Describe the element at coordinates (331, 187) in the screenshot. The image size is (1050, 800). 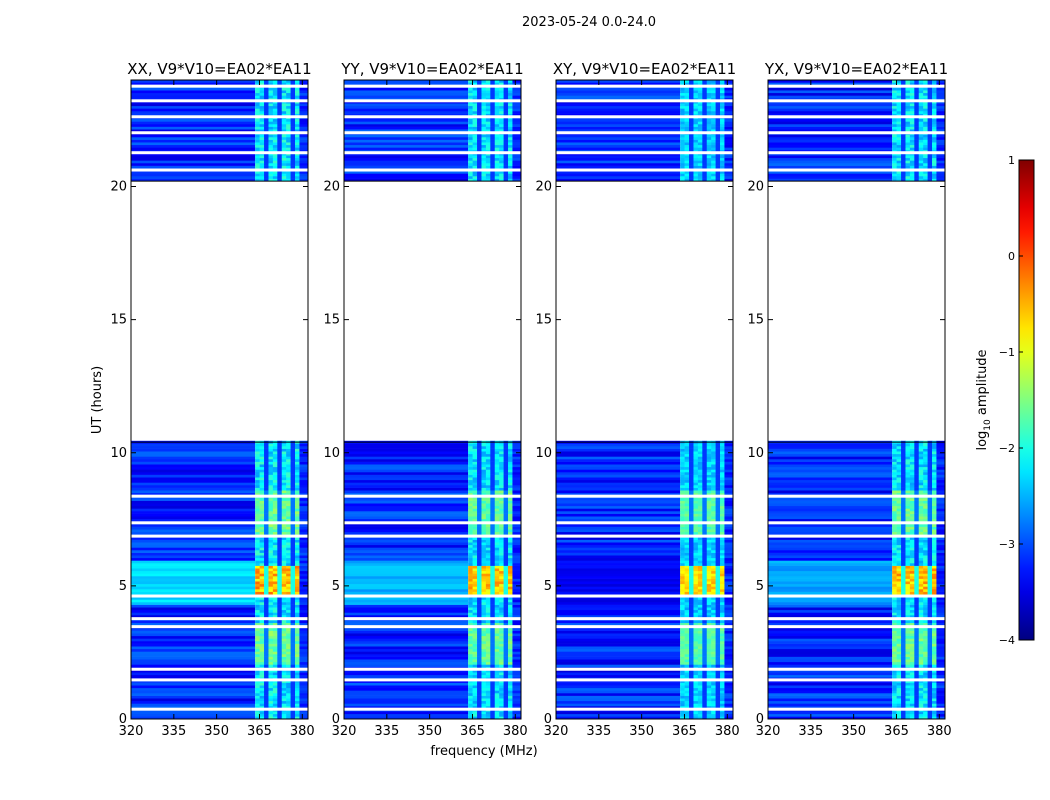
I see `y-tick-label: 20` at that location.